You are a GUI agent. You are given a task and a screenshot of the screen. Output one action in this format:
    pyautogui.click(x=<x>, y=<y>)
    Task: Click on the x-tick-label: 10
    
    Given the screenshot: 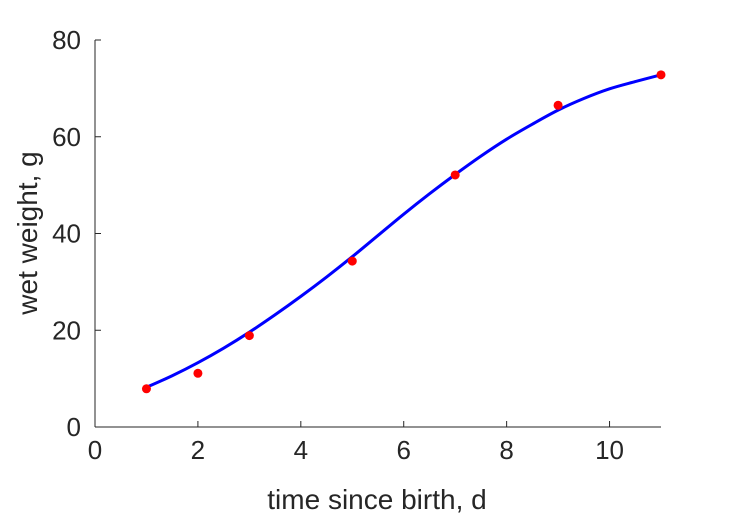 What is the action you would take?
    pyautogui.click(x=609, y=450)
    